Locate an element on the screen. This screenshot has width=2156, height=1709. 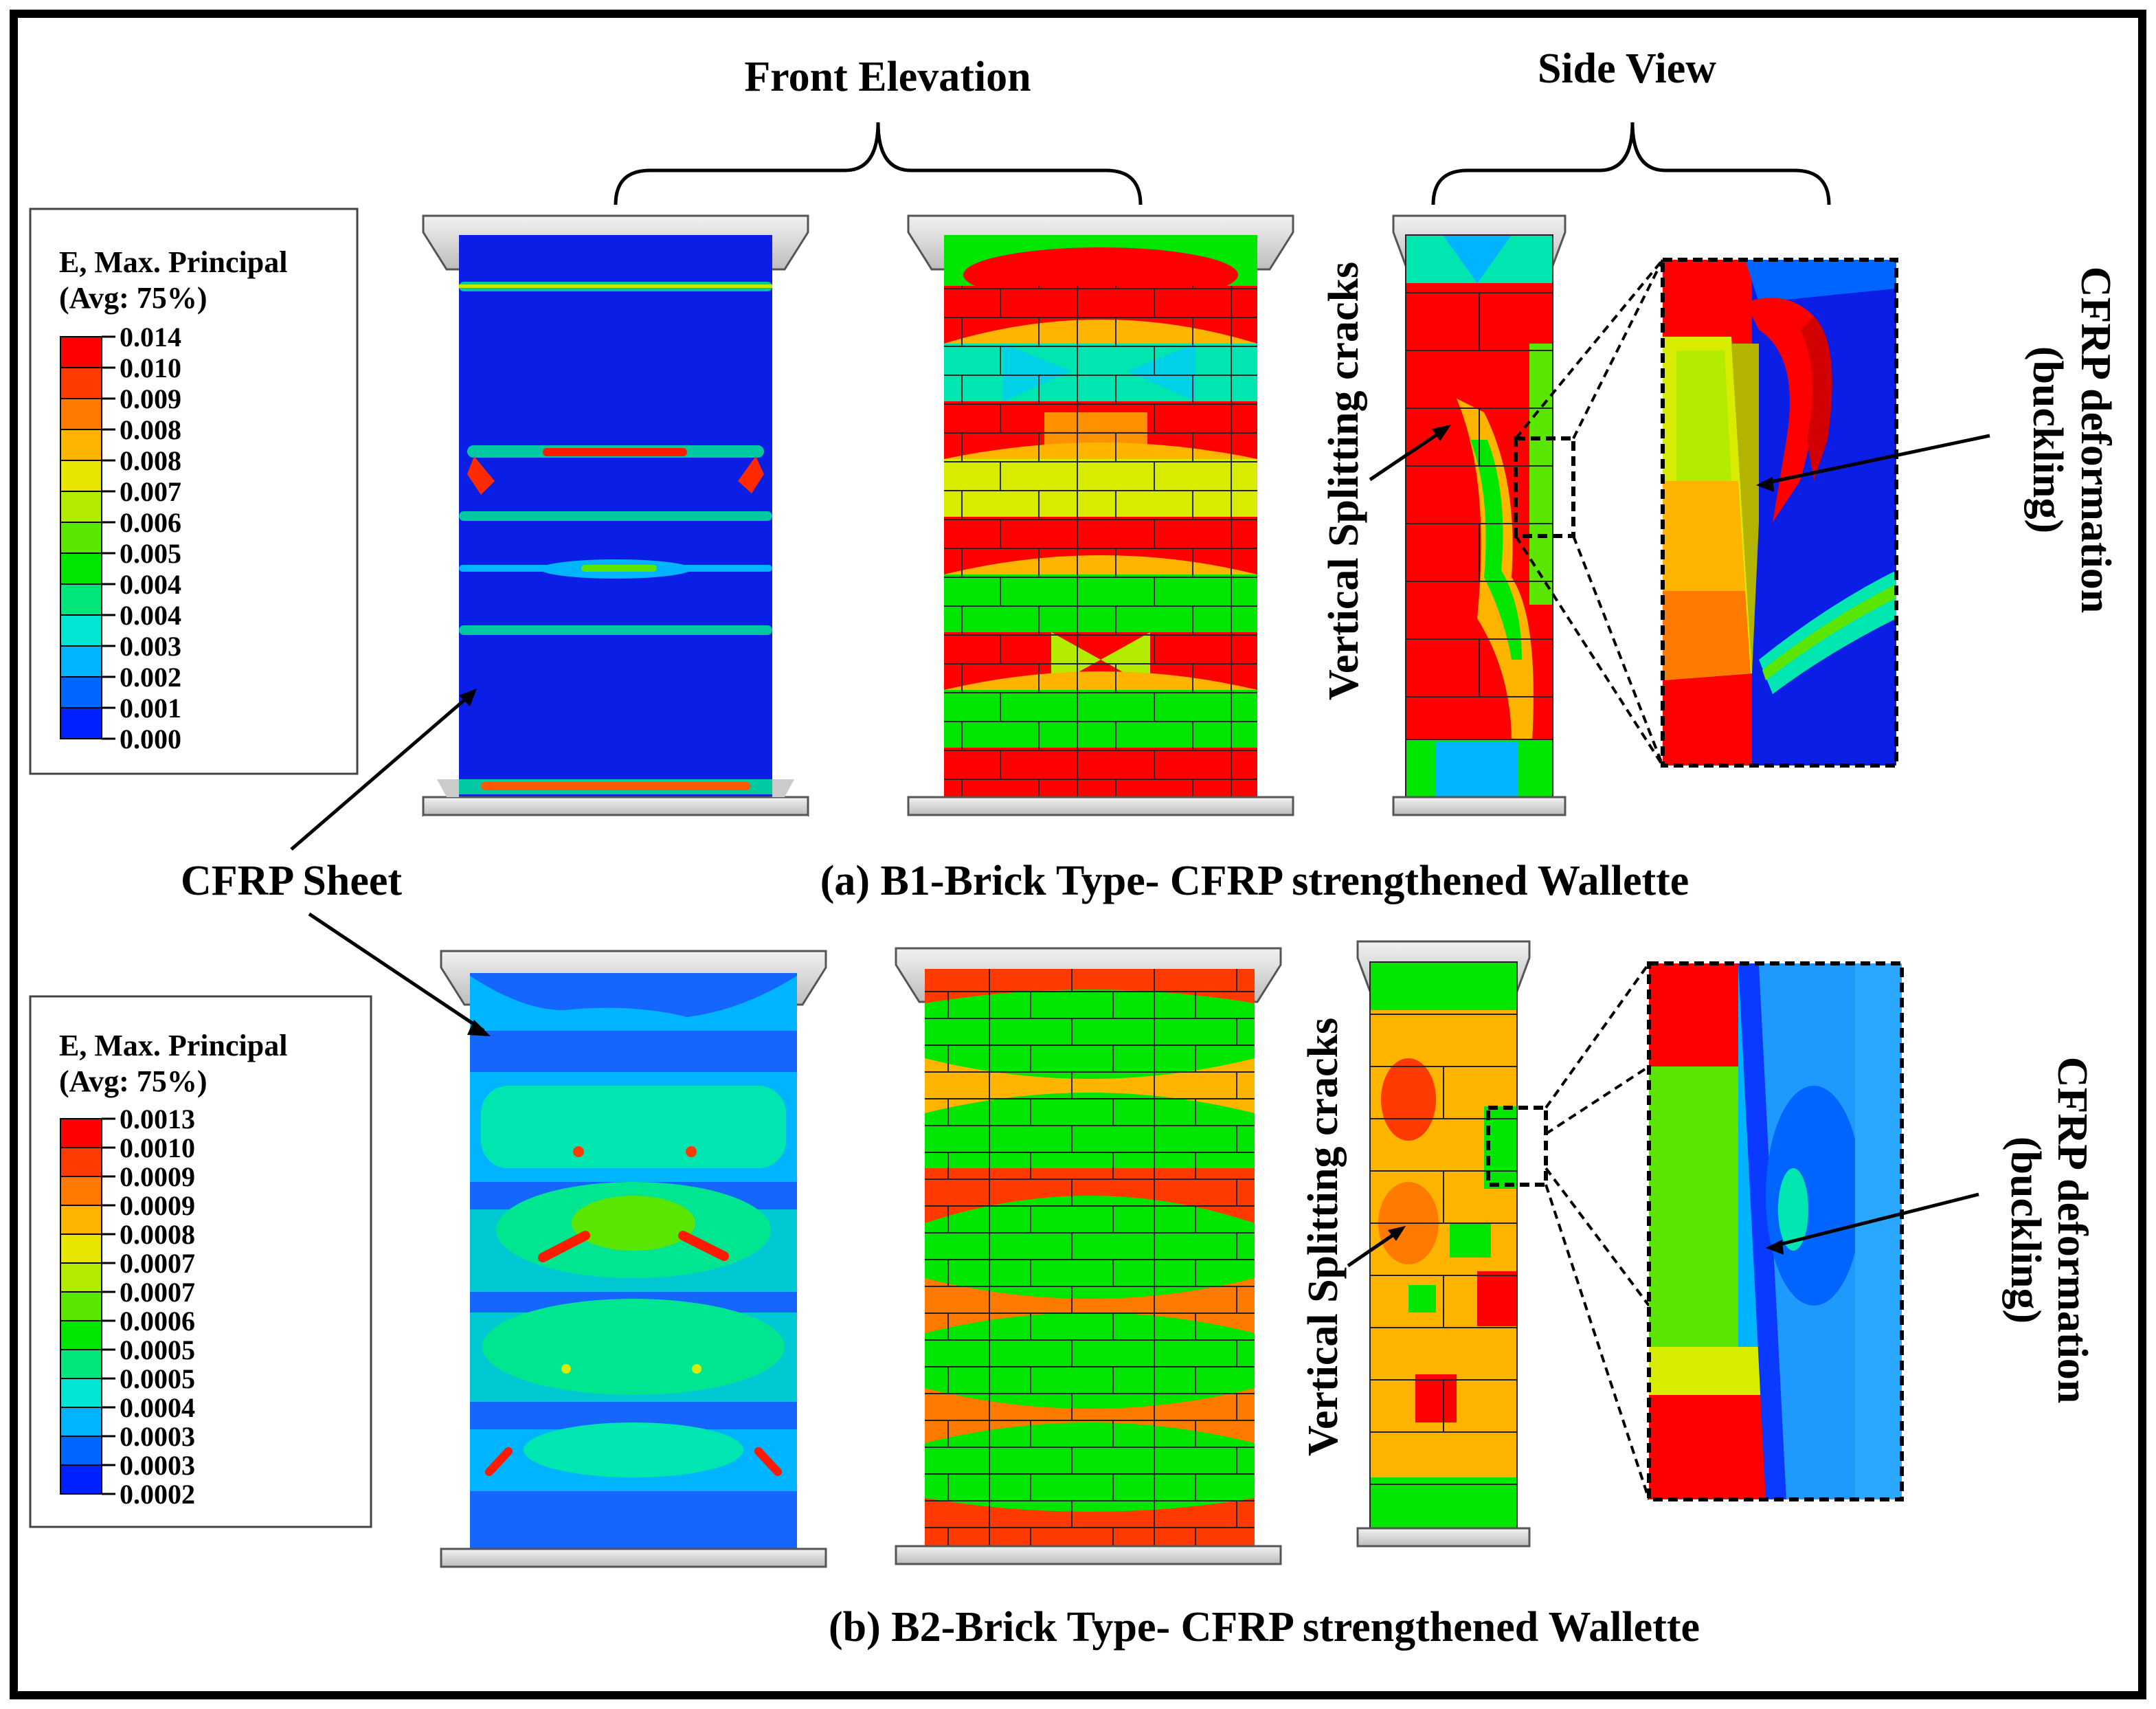
legend-b-colorbar is located at coordinates (81, 1307).